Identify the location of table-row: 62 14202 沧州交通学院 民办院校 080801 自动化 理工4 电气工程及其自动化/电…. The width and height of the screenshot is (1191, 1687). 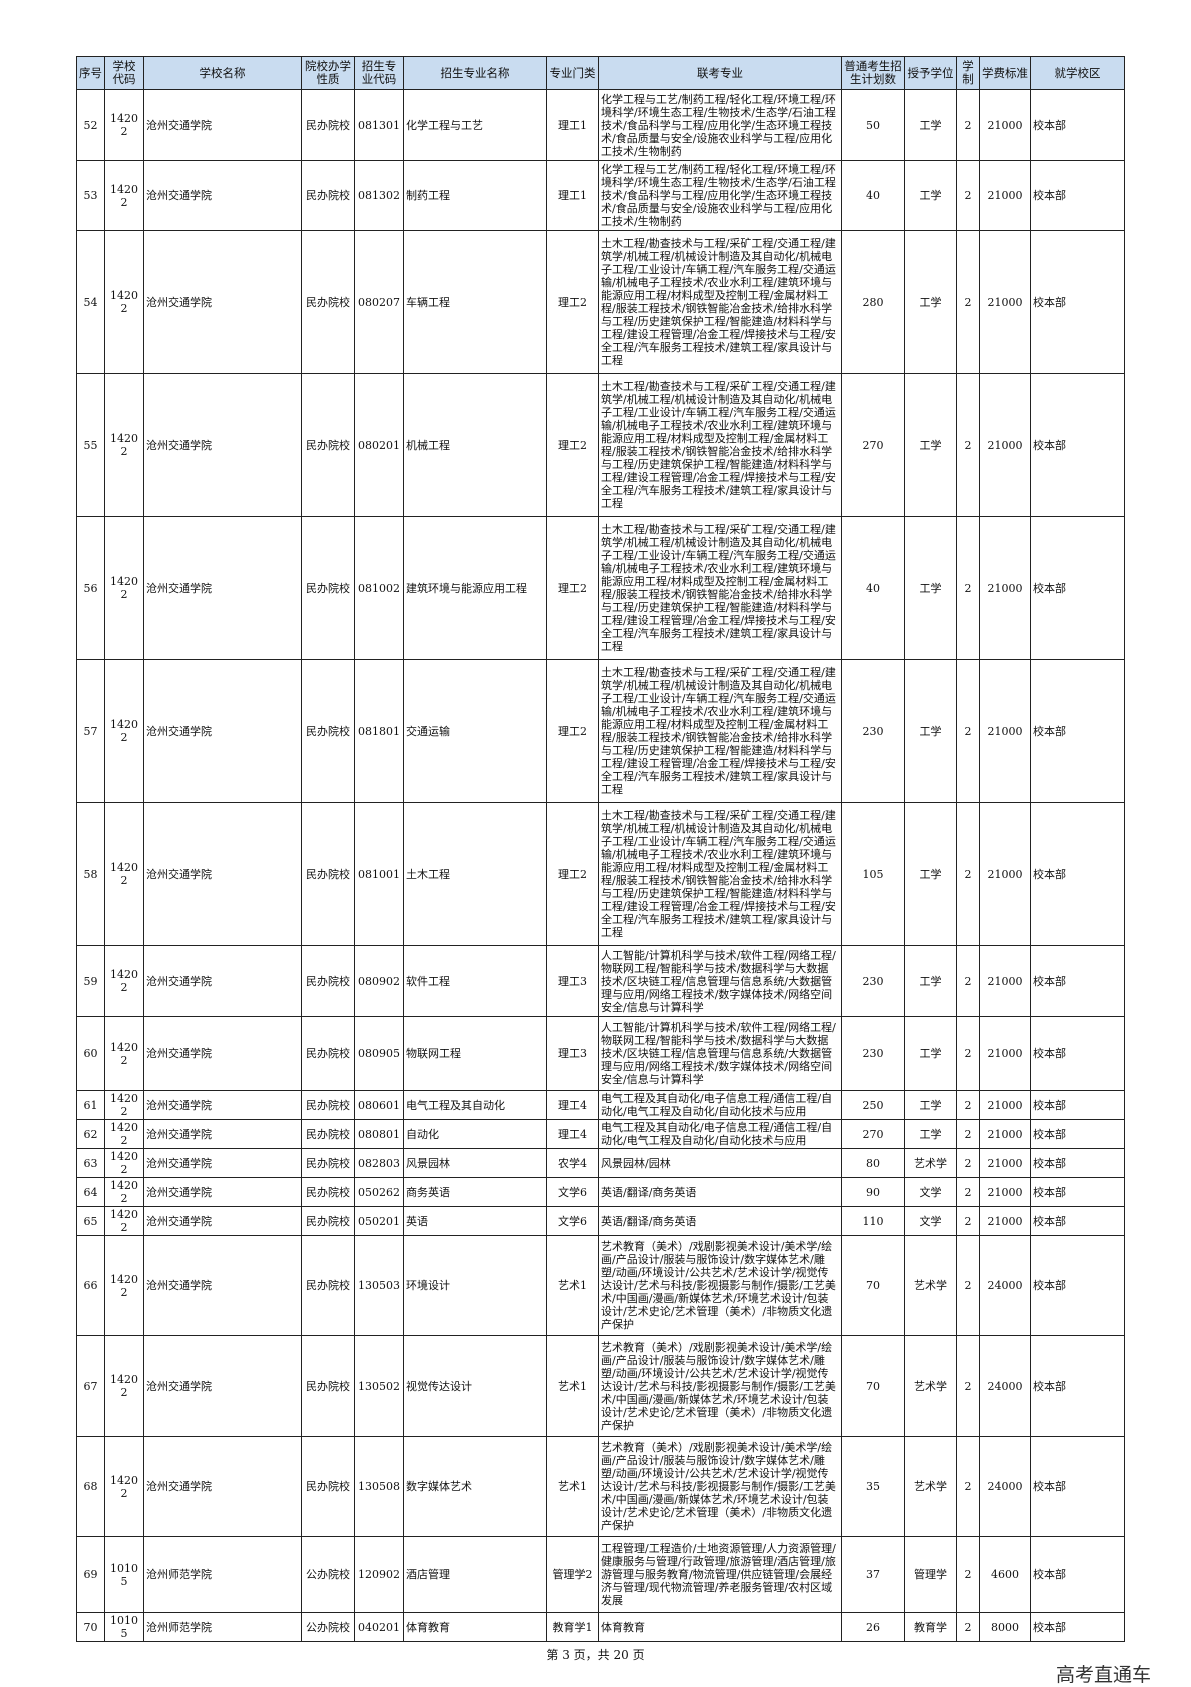
(600, 1134).